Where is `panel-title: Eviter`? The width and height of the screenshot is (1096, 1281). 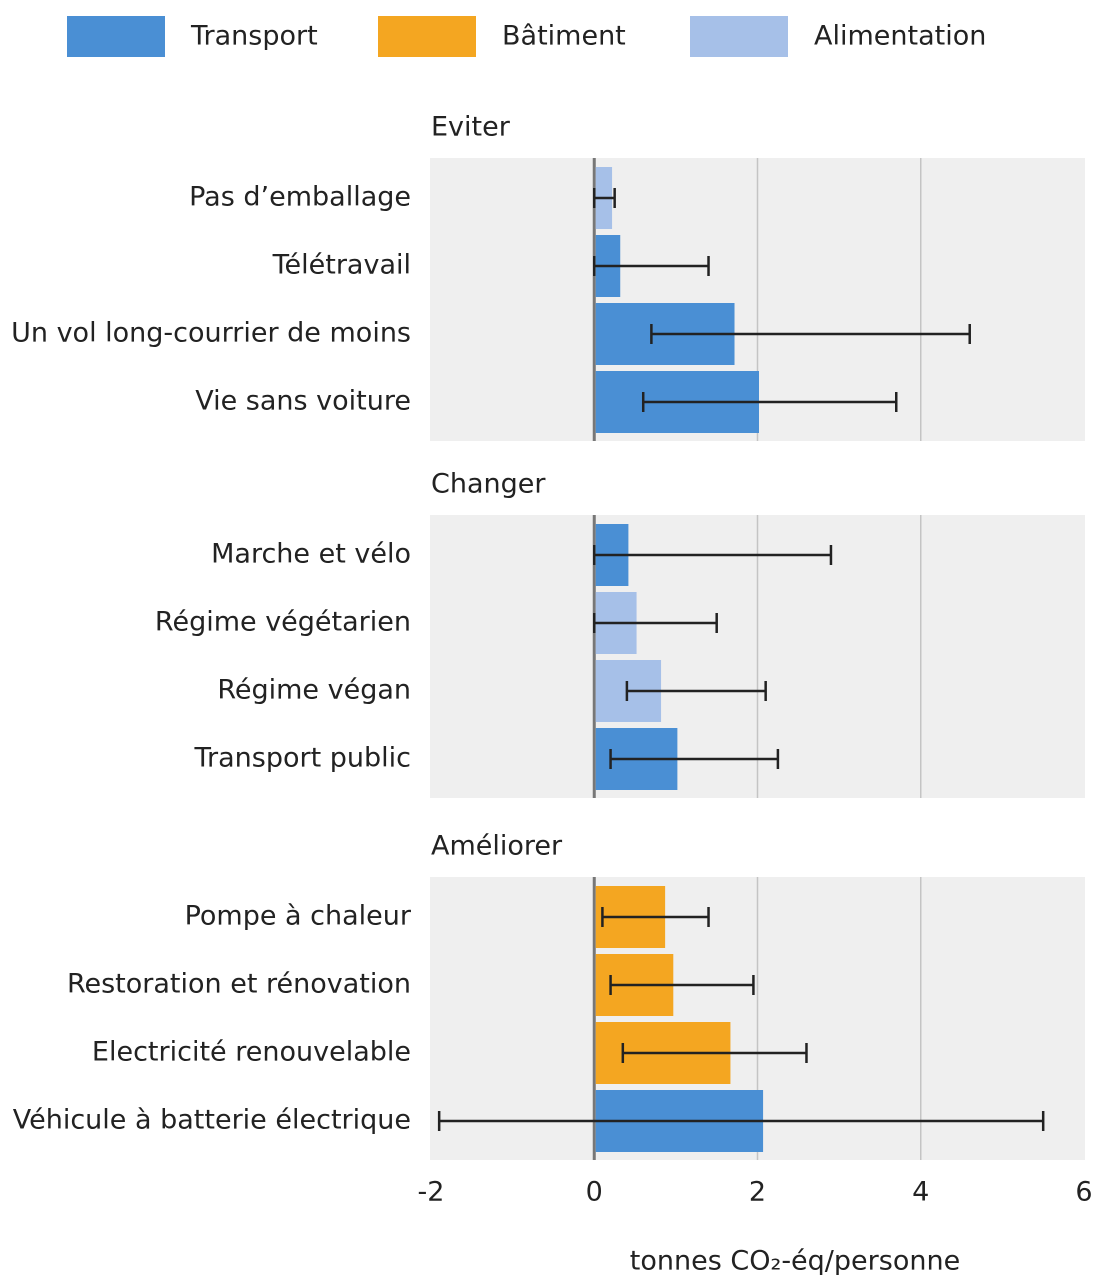
panel-title: Eviter is located at coordinates (471, 127).